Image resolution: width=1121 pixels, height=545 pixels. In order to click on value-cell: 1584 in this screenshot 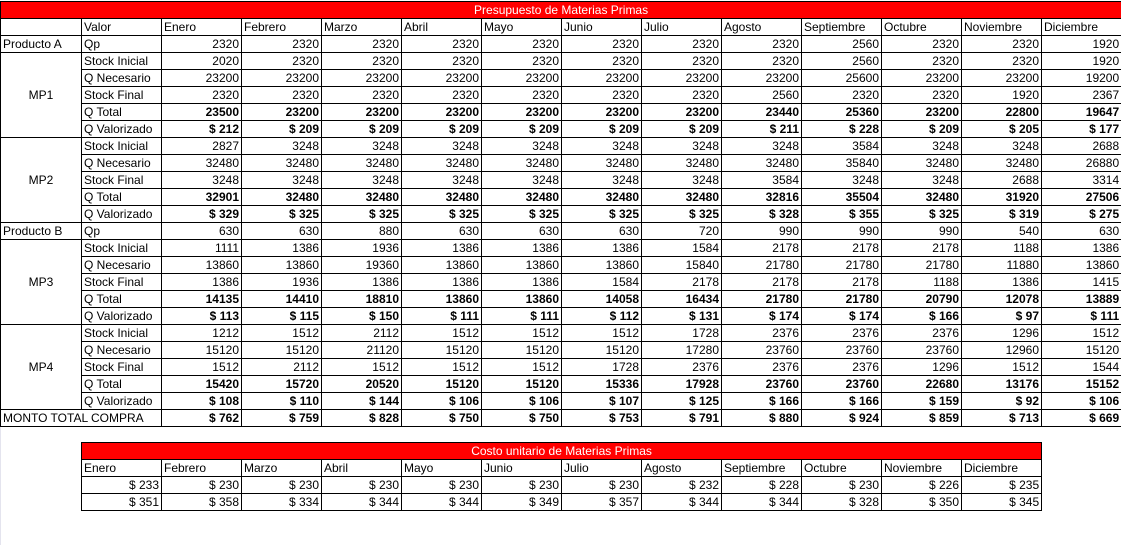, I will do `click(681, 248)`.